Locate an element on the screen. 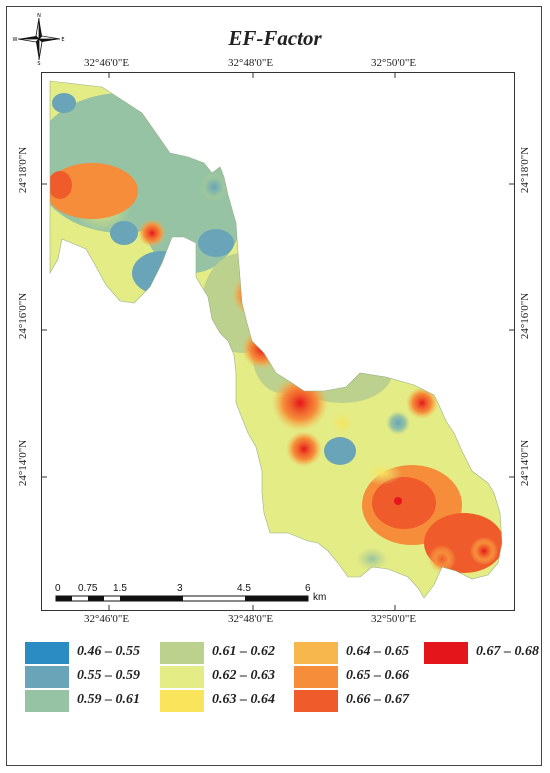  scale-unit: km is located at coordinates (320, 597).